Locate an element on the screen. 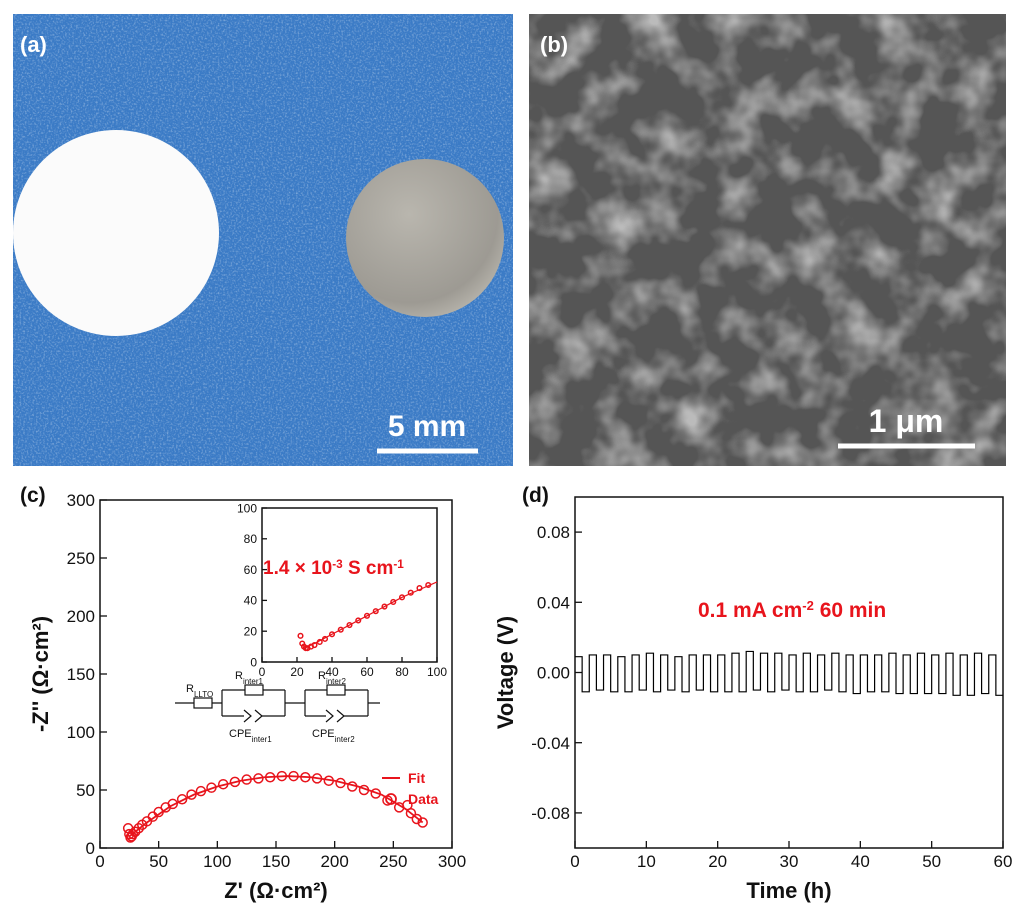  panel-label: (b) is located at coordinates (554, 44).